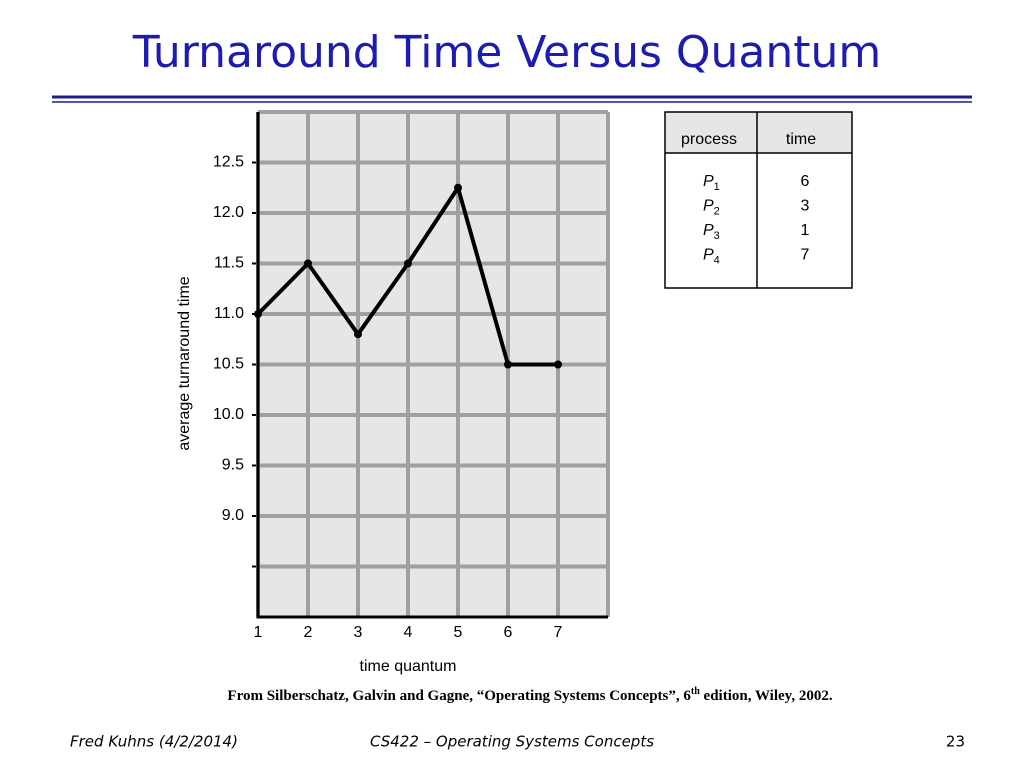 The height and width of the screenshot is (768, 1024). What do you see at coordinates (228, 364) in the screenshot?
I see `y-tick-label: 10.5` at bounding box center [228, 364].